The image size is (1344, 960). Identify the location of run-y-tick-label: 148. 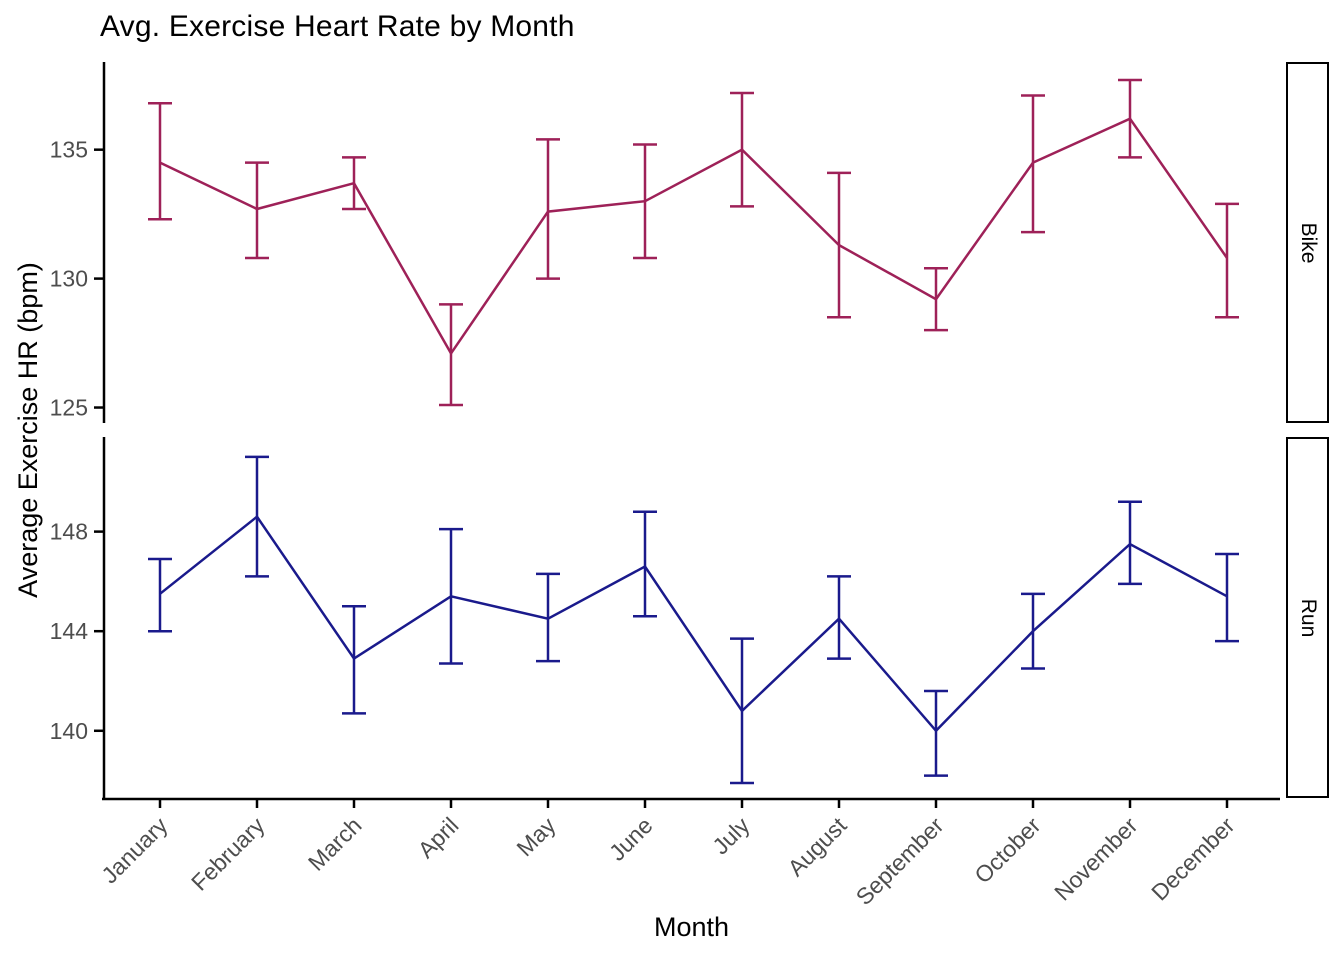
(69, 532).